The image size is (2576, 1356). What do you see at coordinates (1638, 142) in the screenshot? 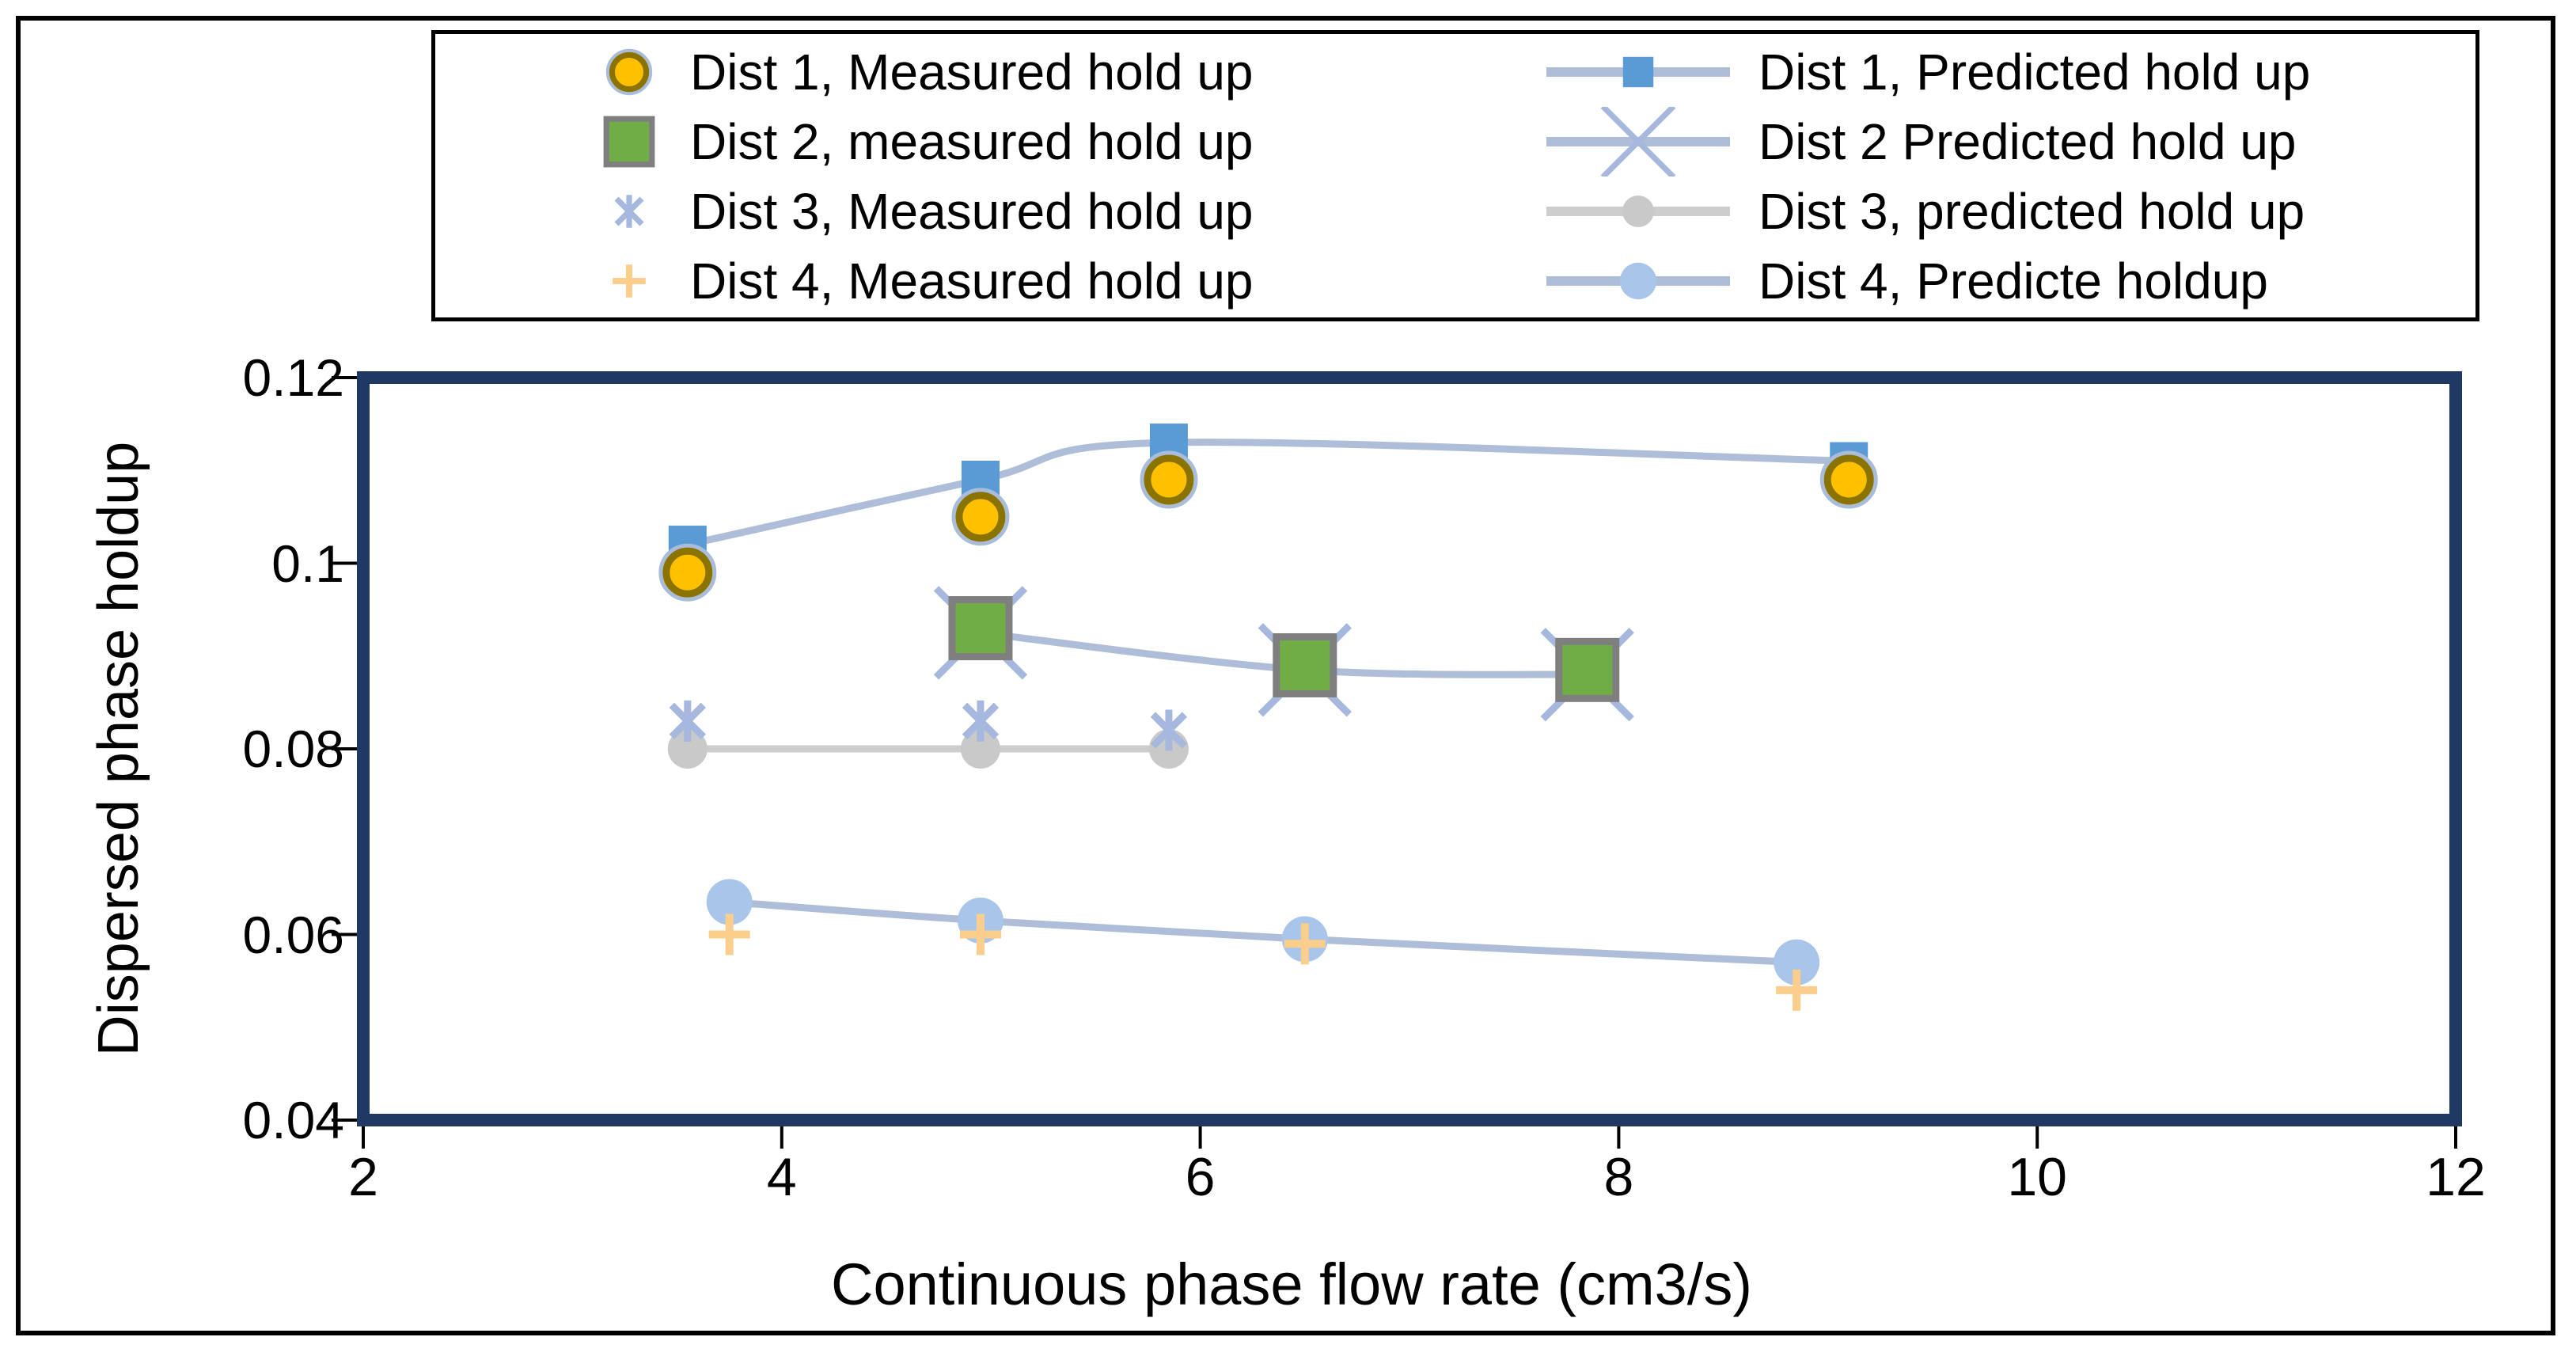
I see `line-x-marker-icon` at bounding box center [1638, 142].